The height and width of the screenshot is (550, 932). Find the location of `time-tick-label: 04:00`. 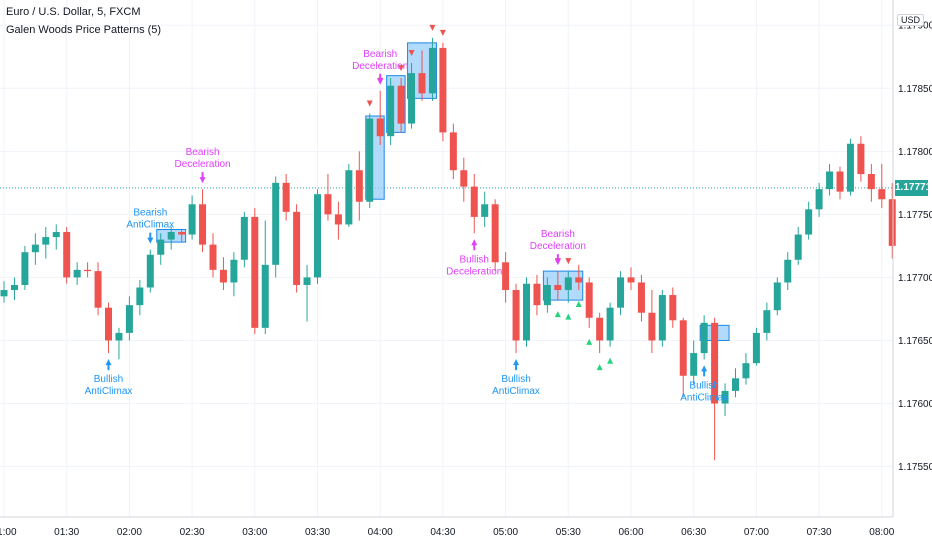

time-tick-label: 04:00 is located at coordinates (380, 532).